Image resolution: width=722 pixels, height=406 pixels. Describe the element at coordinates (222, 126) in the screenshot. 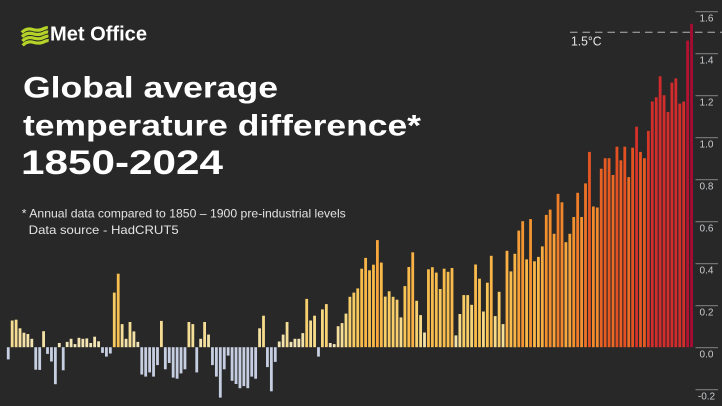

I see `svg-text: temperature difference*` at that location.